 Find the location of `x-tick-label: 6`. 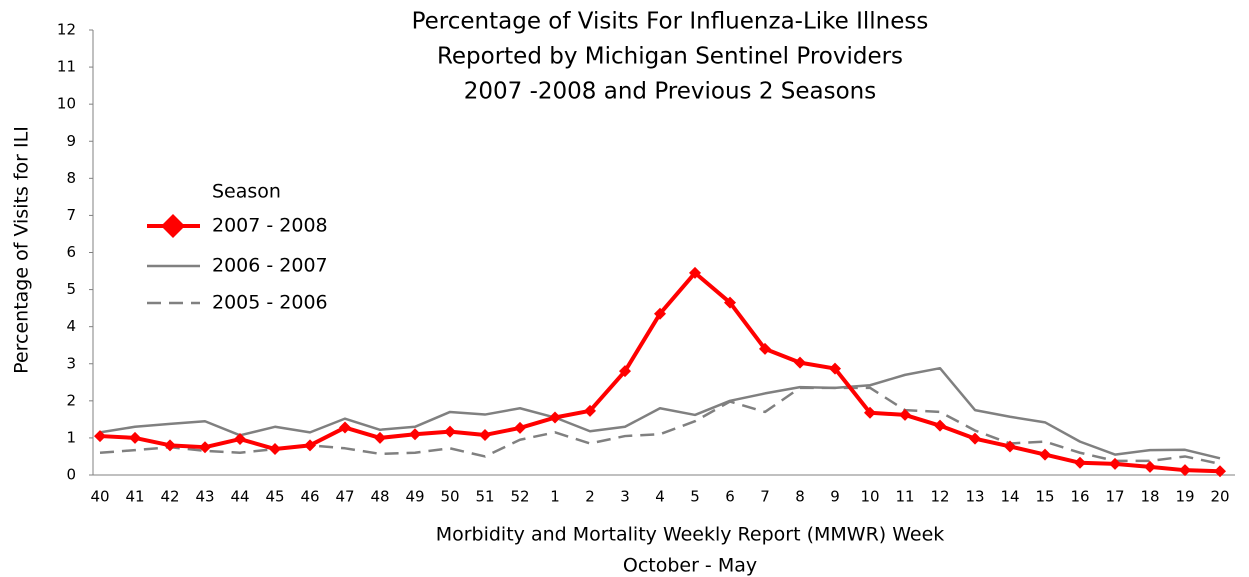

x-tick-label: 6 is located at coordinates (730, 497).